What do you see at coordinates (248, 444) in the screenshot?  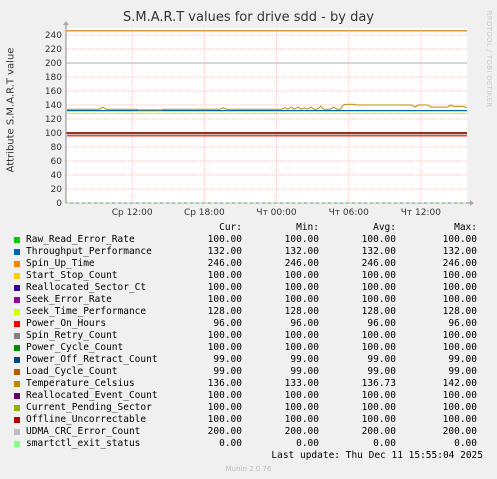 I see `legend-row: smartctl_exit_status 0.00 0.00 0.00 0.00` at bounding box center [248, 444].